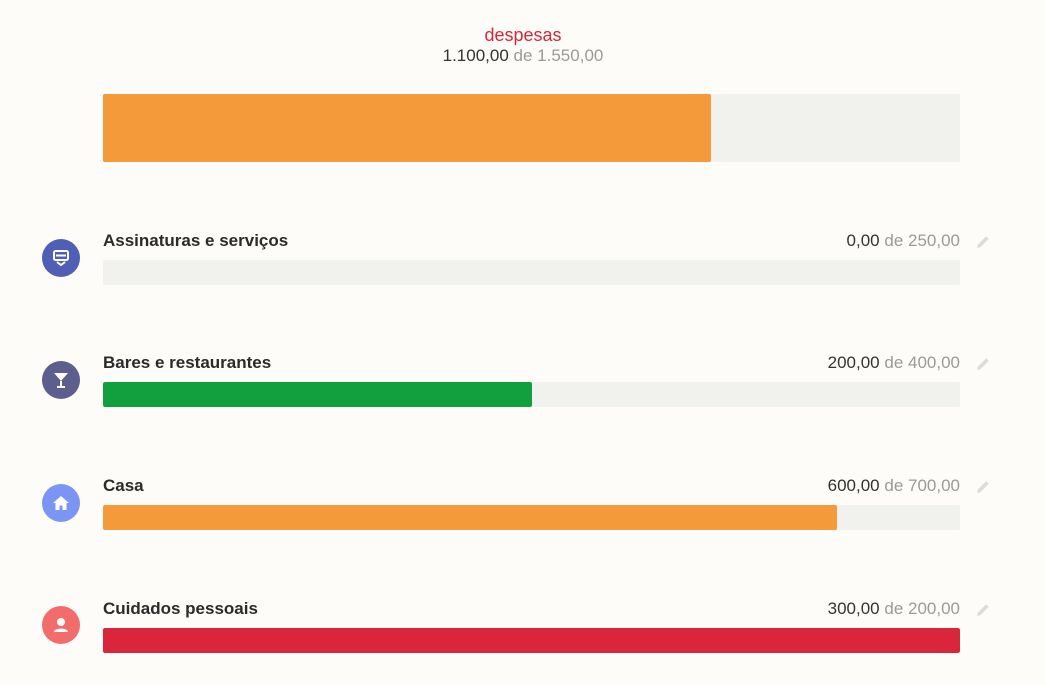 This screenshot has height=685, width=1046. What do you see at coordinates (61, 625) in the screenshot?
I see `person-icon` at bounding box center [61, 625].